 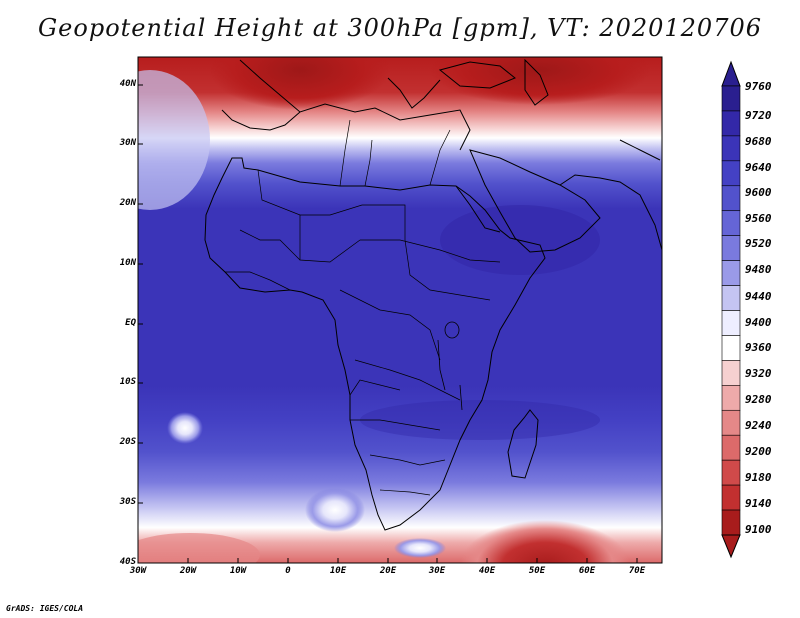 I want to click on colorbar-level-label: 9640, so click(x=758, y=167).